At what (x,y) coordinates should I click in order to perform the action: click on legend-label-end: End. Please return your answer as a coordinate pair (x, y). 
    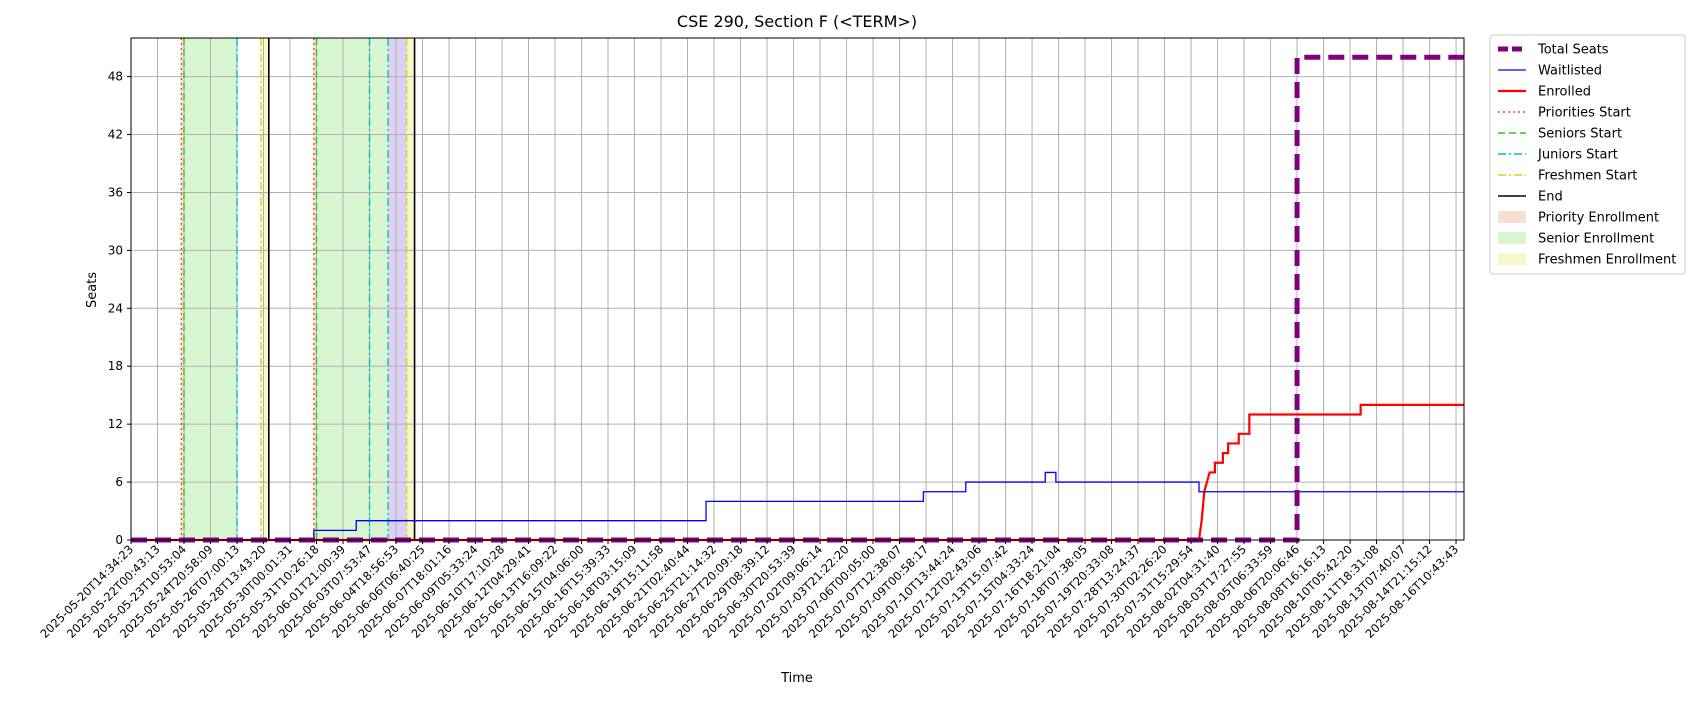
    Looking at the image, I should click on (1550, 197).